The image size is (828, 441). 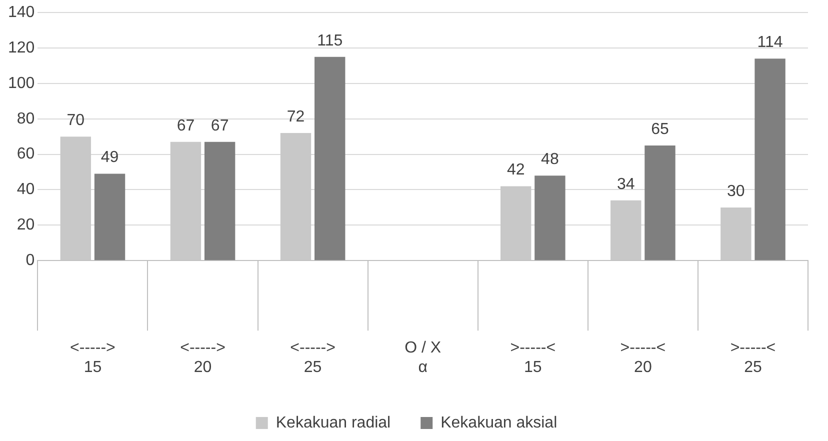 I want to click on x-tick-label: O / X α, so click(x=423, y=358).